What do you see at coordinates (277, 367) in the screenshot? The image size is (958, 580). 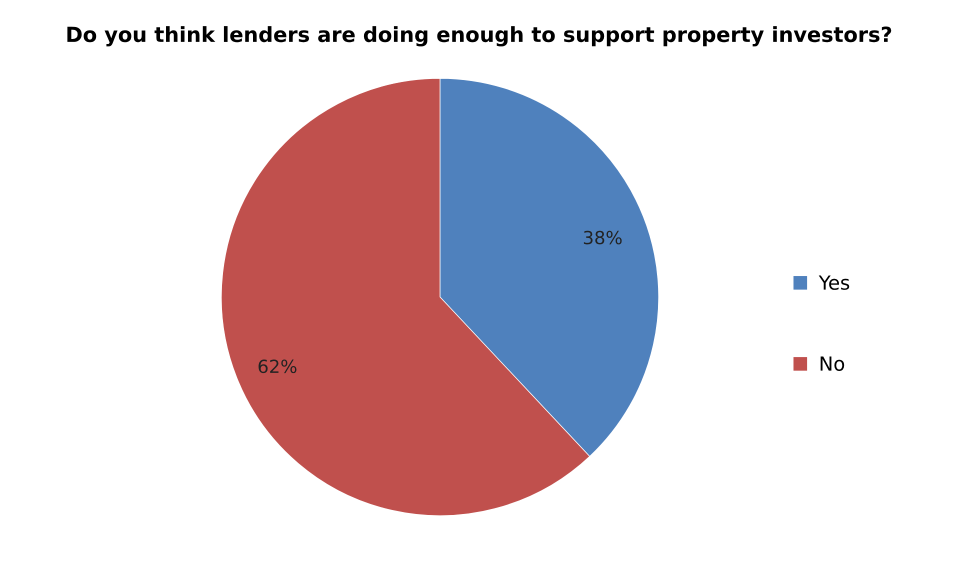 I see `data-label: 62%` at bounding box center [277, 367].